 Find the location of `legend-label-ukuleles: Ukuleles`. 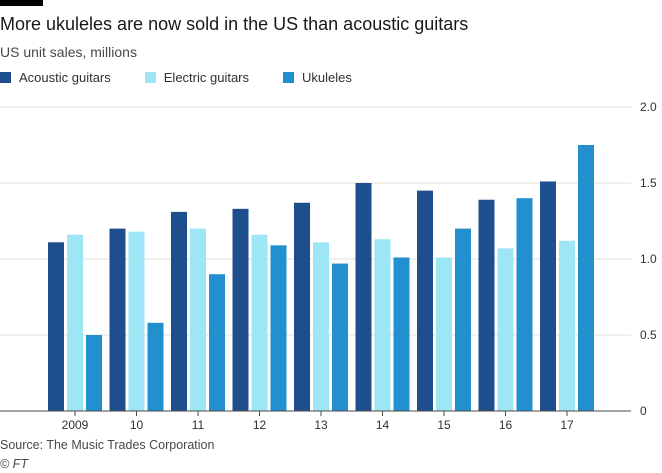

legend-label-ukuleles: Ukuleles is located at coordinates (327, 77).